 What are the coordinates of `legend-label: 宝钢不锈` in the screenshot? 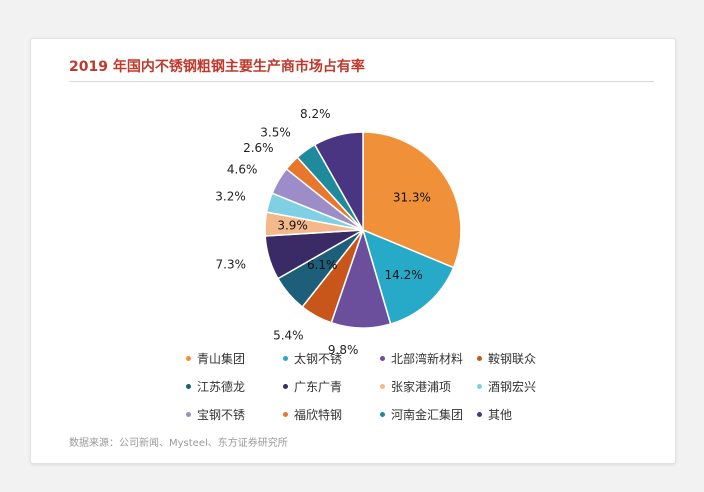 It's located at (221, 415).